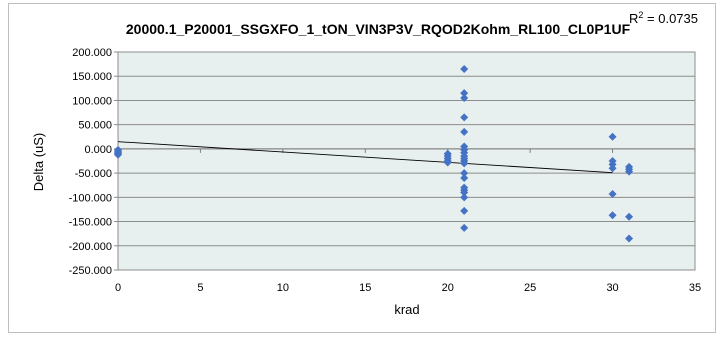 This screenshot has width=724, height=340. I want to click on y-tick-label: -50.000, so click(93, 174).